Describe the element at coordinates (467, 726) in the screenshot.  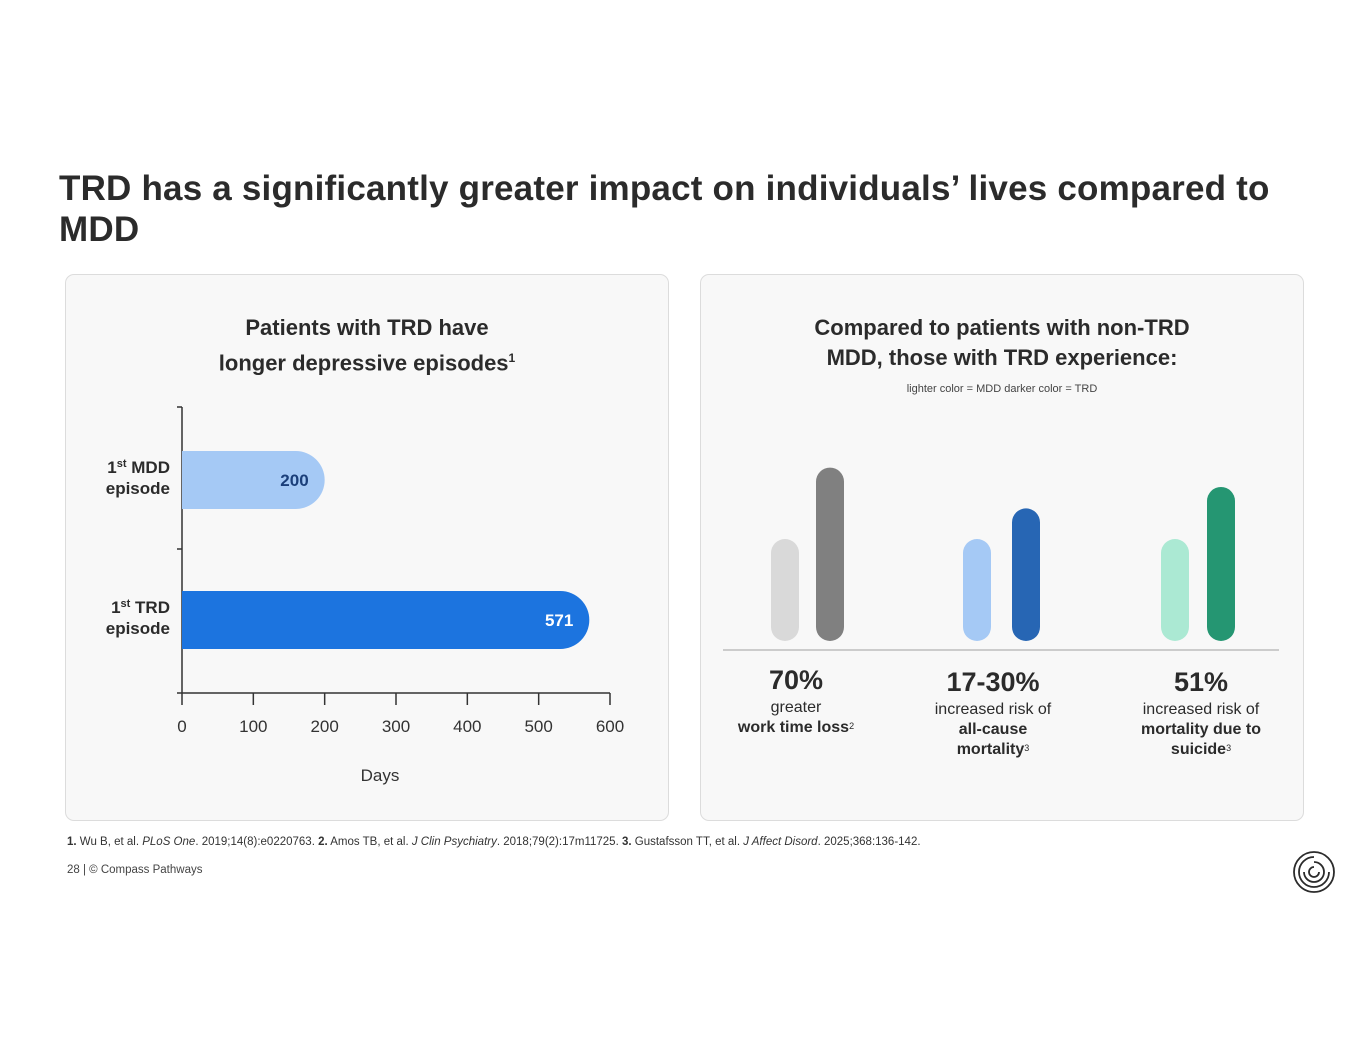
I see `x-tick-label: 400` at that location.